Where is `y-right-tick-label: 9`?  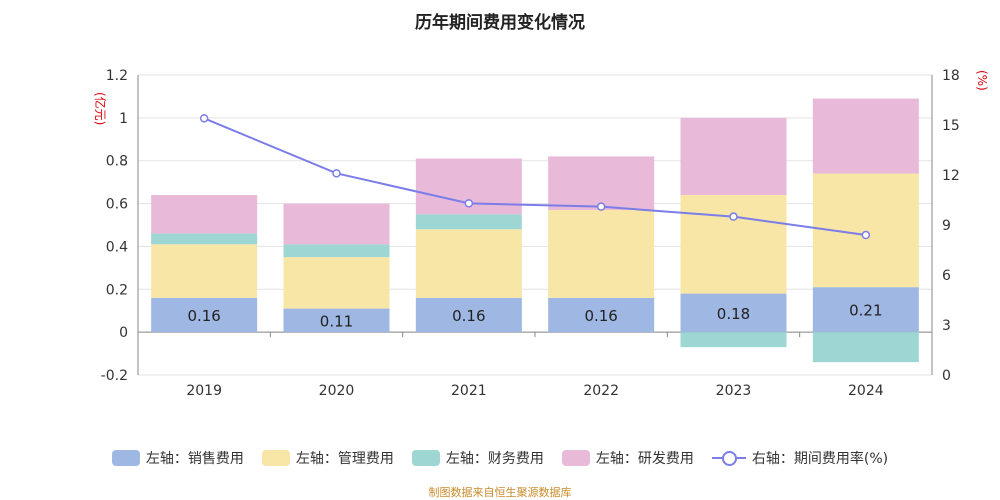
y-right-tick-label: 9 is located at coordinates (946, 226).